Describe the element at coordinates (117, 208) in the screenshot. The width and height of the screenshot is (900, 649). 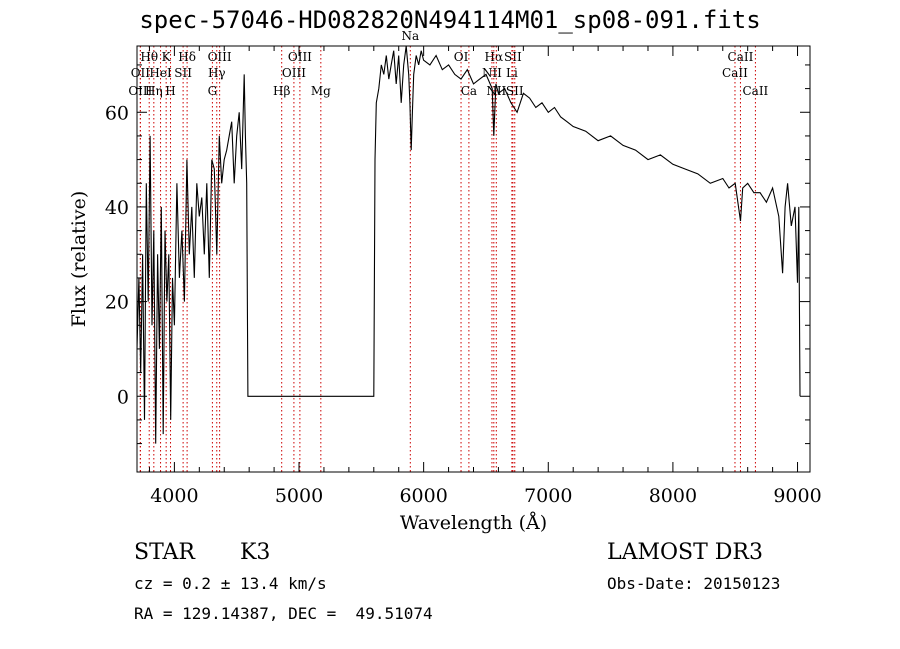
I see `y-tick-label: 40` at that location.